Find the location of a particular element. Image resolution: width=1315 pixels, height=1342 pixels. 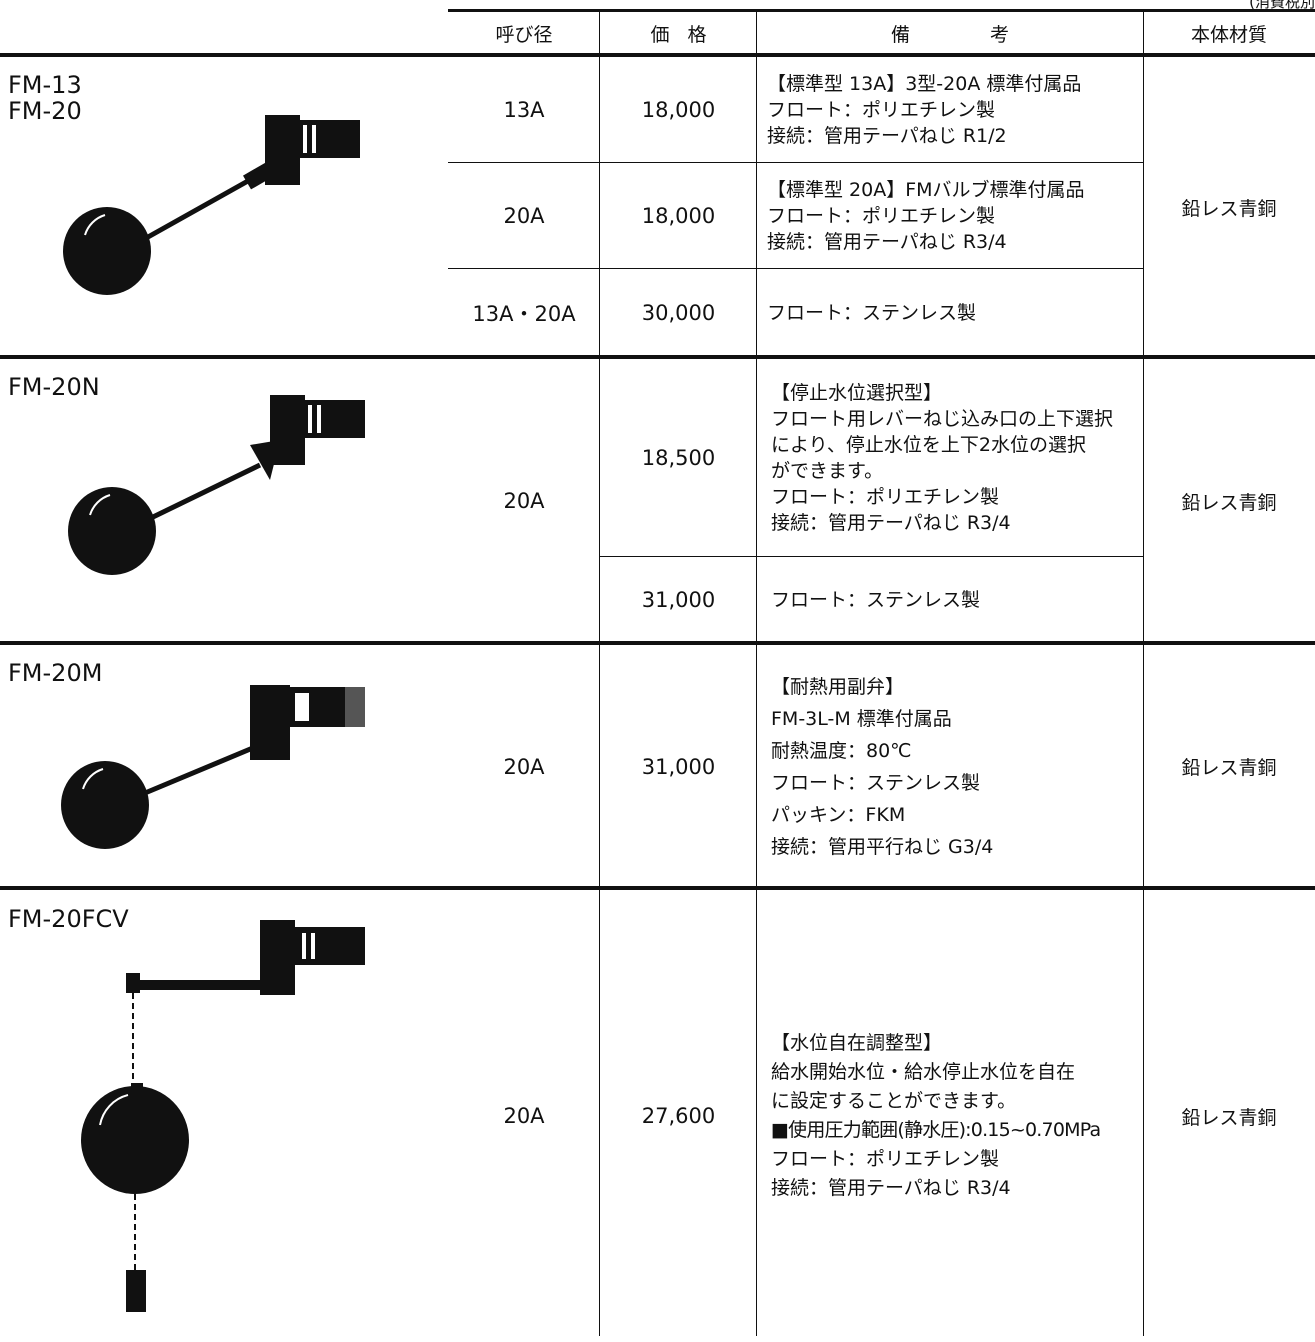

remark-line: 接続：管用平行ねじ G3/4 is located at coordinates (882, 846).